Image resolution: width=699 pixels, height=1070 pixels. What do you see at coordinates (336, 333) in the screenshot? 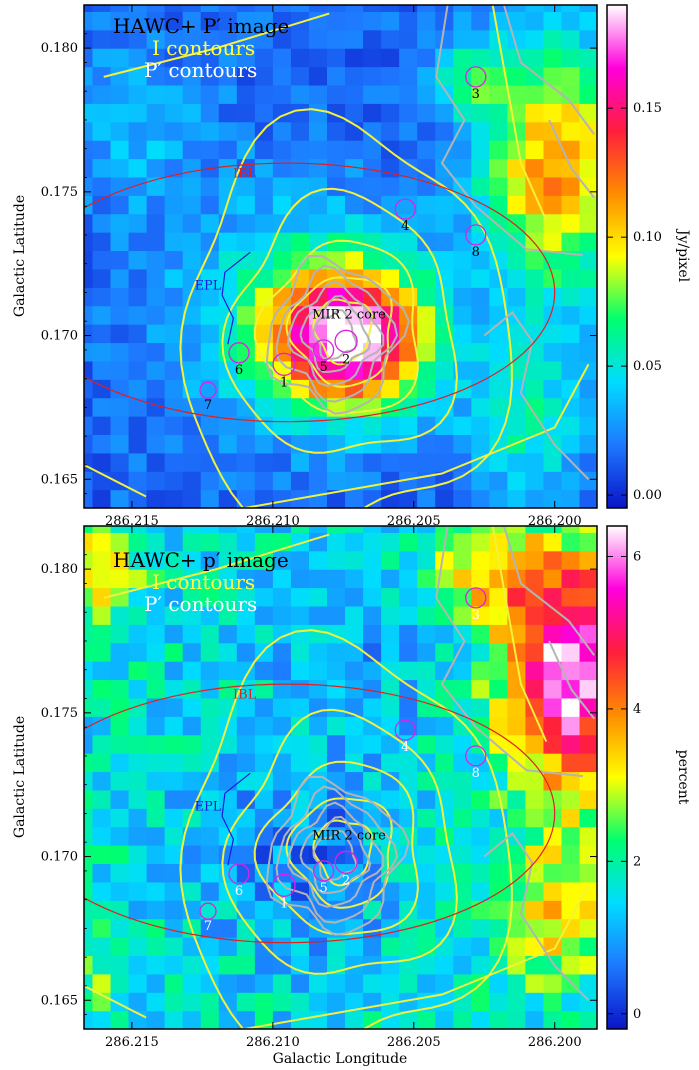
I see `p-contour-line` at bounding box center [336, 333].